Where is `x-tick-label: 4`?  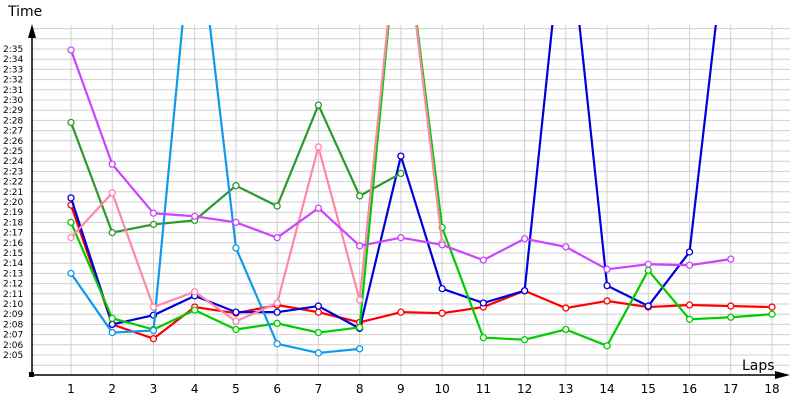
x-tick-label: 4 is located at coordinates (195, 389).